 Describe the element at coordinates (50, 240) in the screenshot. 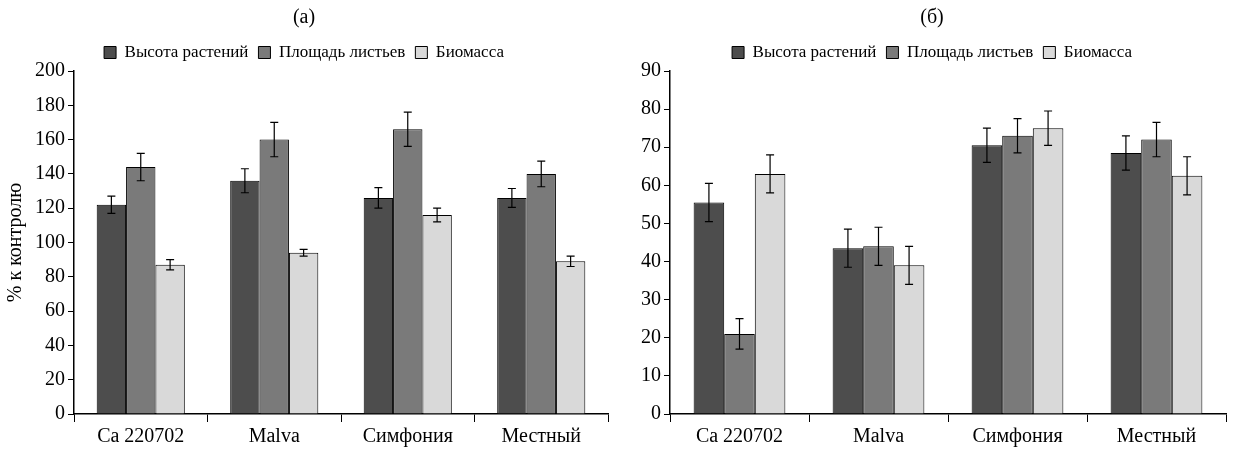

I see `y-tick-label: 100` at that location.